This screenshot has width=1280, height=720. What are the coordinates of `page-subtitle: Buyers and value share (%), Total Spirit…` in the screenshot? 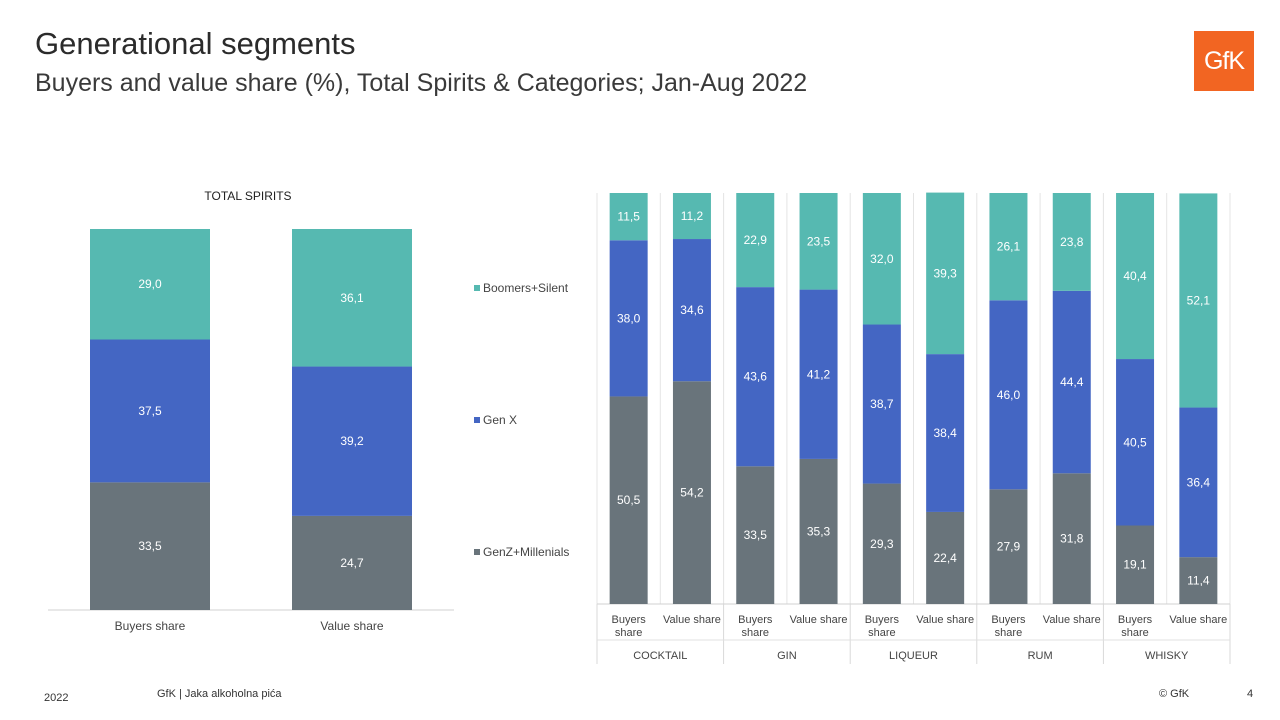 It's located at (421, 83).